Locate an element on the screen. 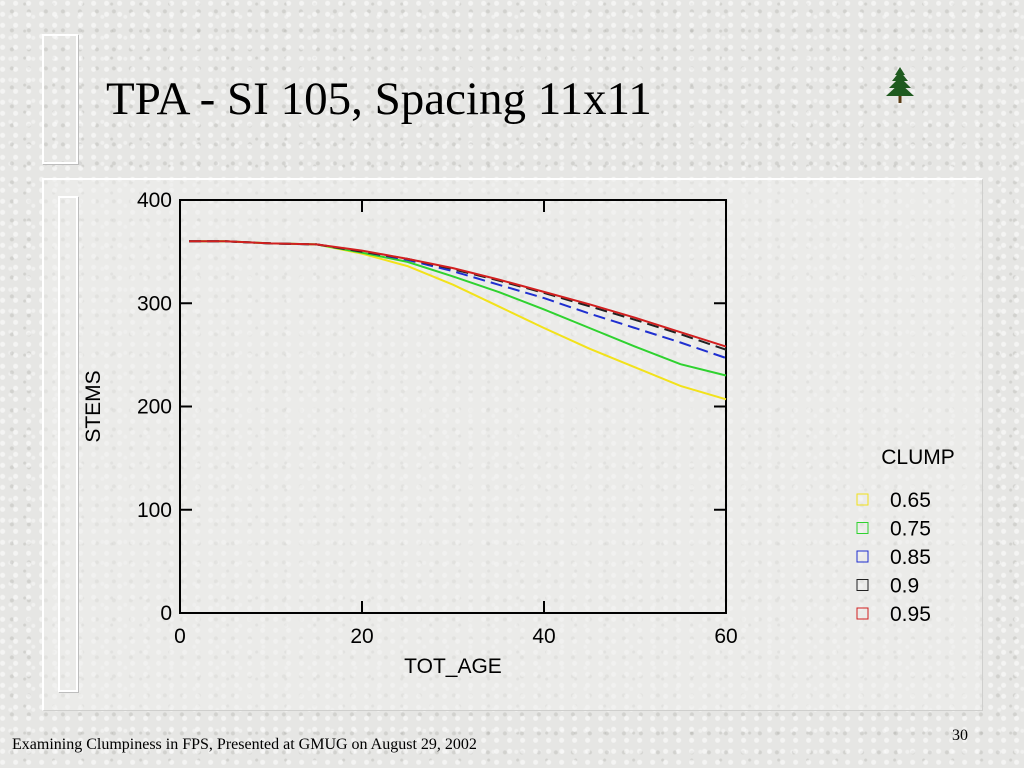 This screenshot has height=768, width=1024. y-tick-label: 300 is located at coordinates (154, 303).